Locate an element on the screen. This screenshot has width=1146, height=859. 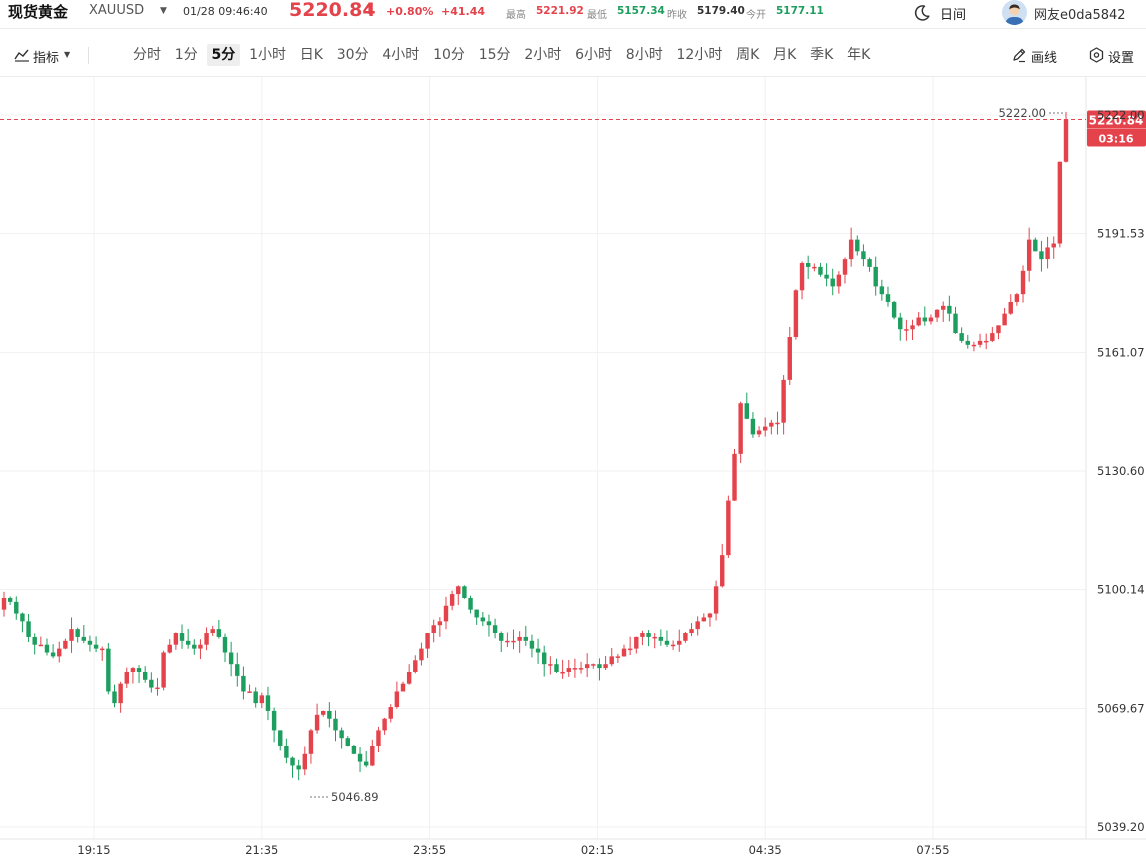
period-tab: 1分 is located at coordinates (186, 55).